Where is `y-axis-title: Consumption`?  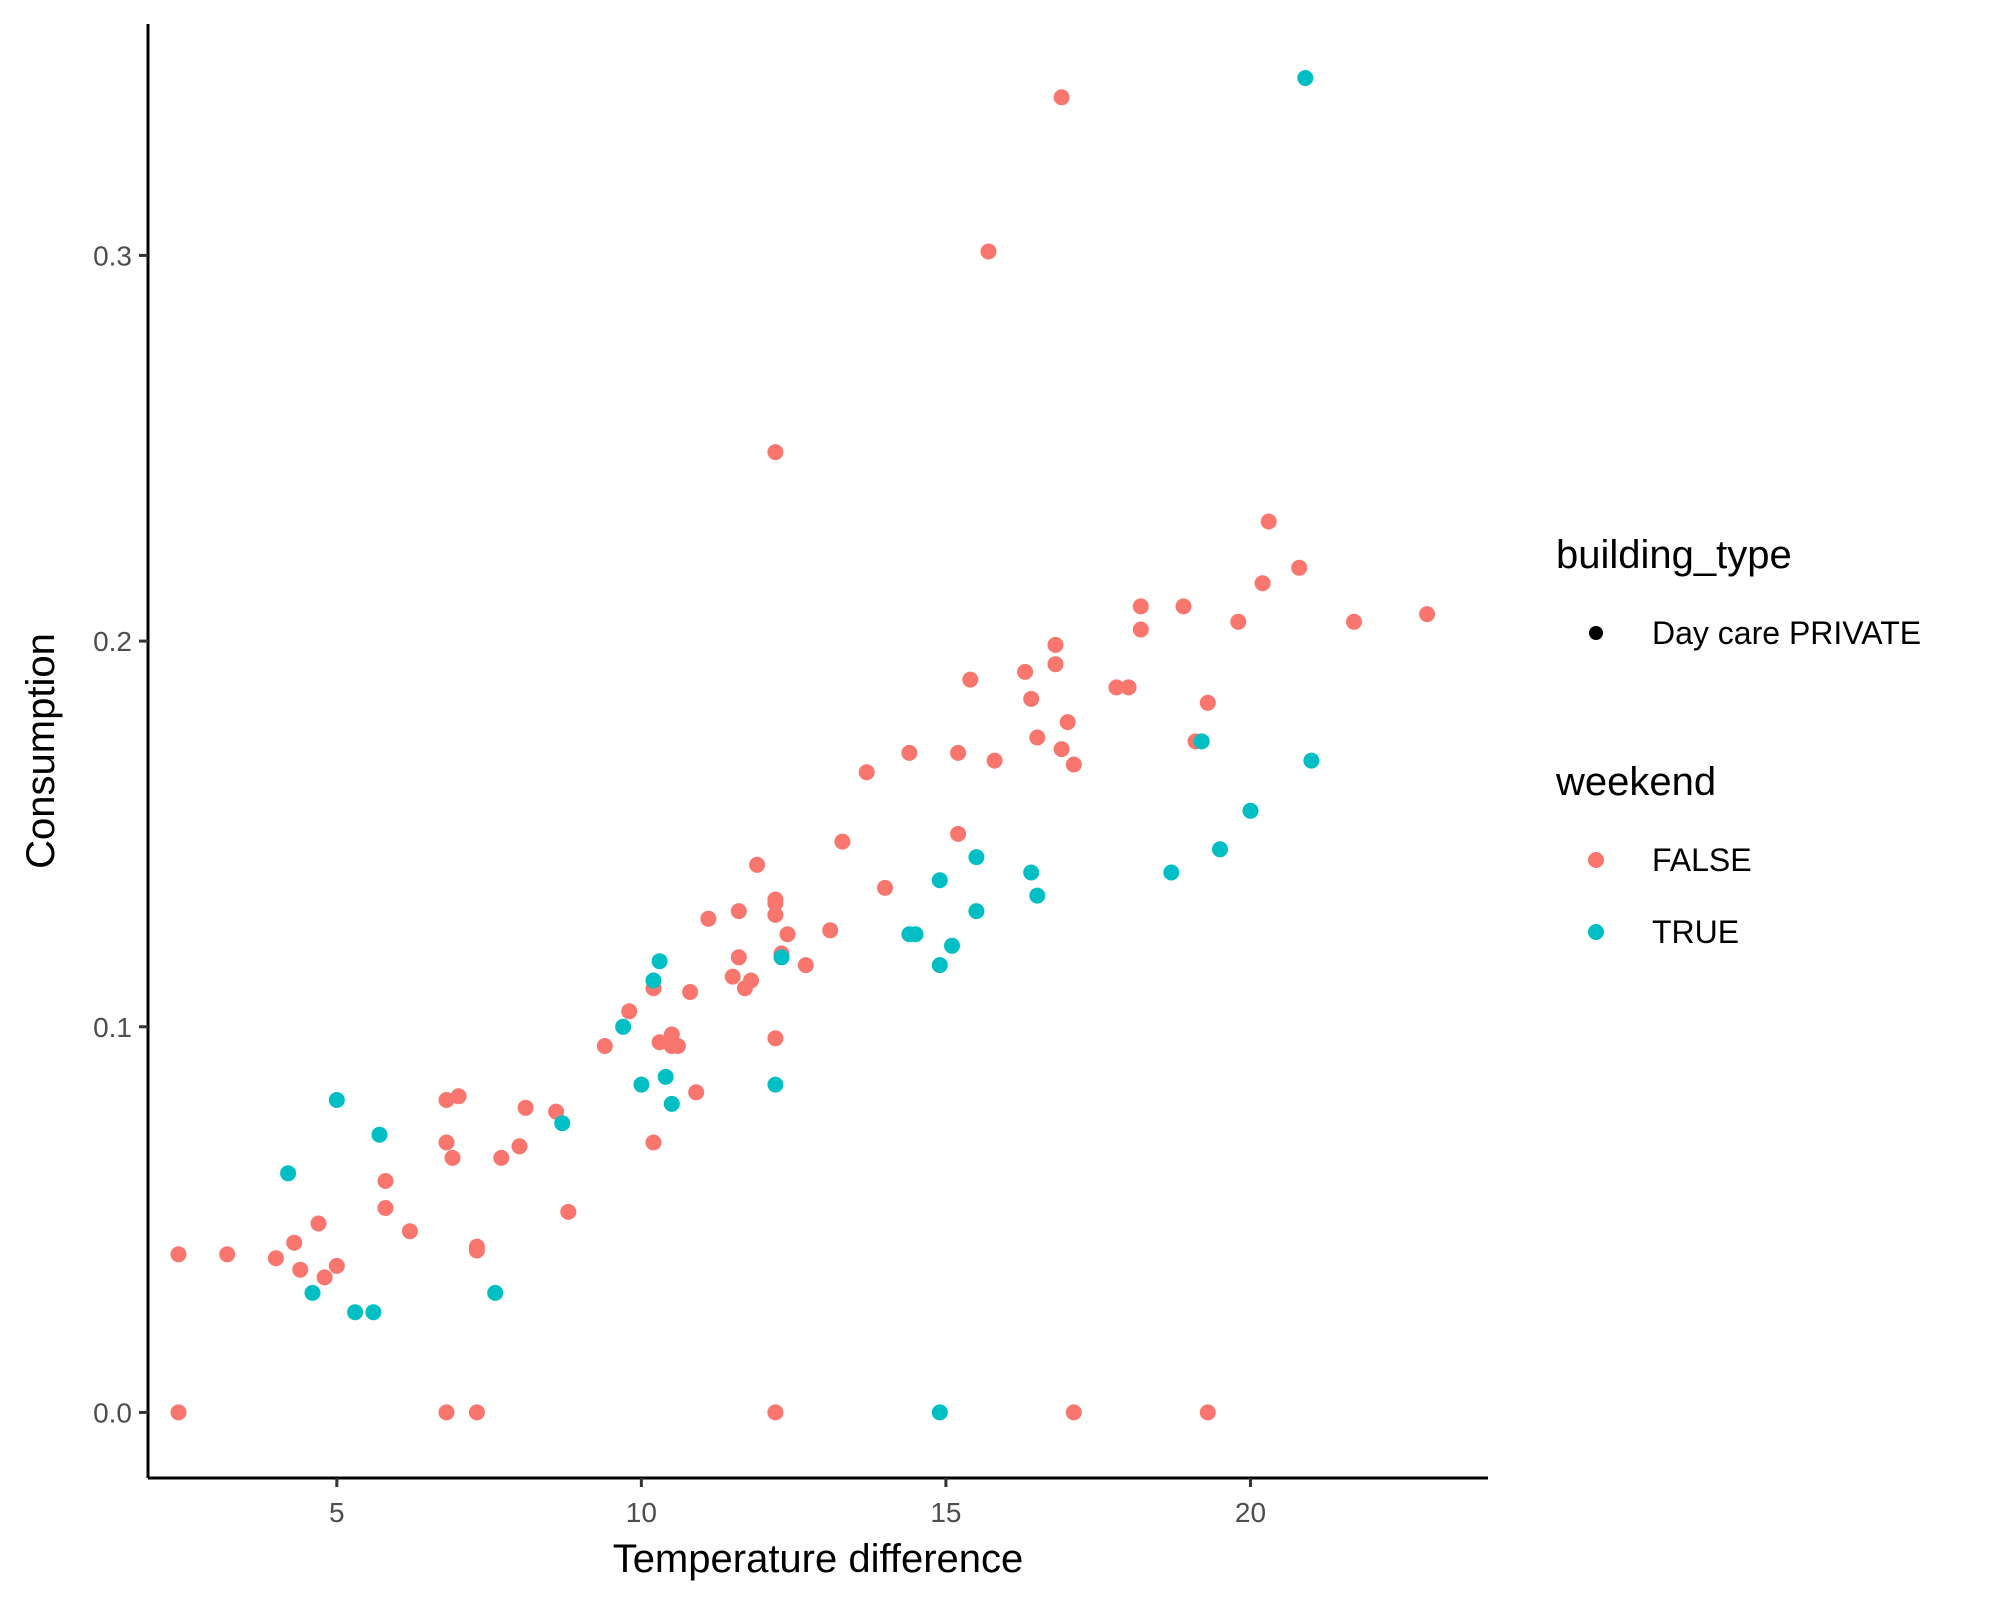
y-axis-title: Consumption is located at coordinates (41, 751).